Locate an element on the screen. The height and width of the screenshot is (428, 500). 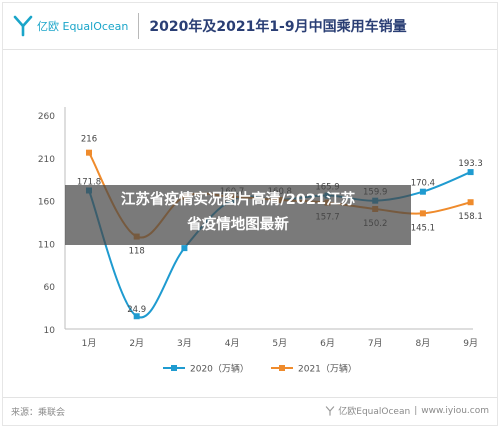
y-tick-label: 160 is located at coordinates (46, 203).